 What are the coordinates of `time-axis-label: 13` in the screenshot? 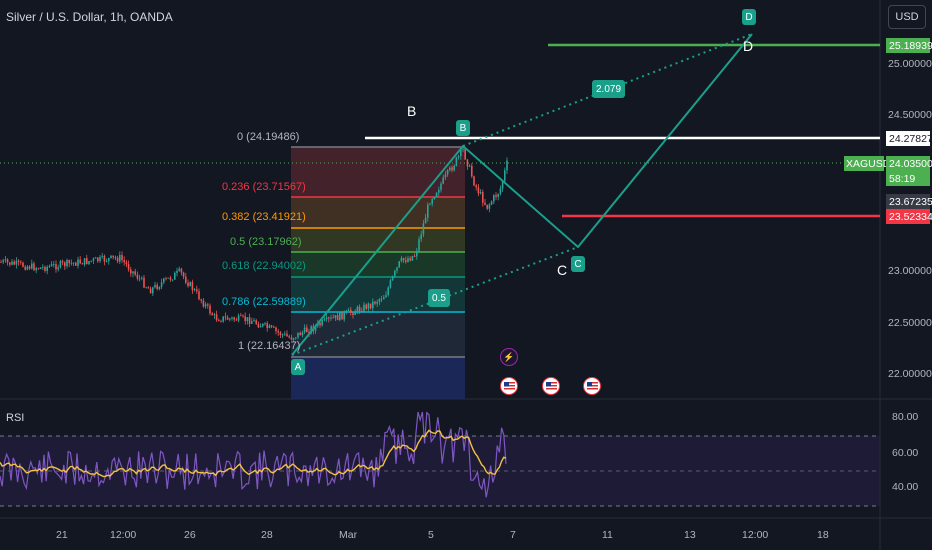 It's located at (690, 535).